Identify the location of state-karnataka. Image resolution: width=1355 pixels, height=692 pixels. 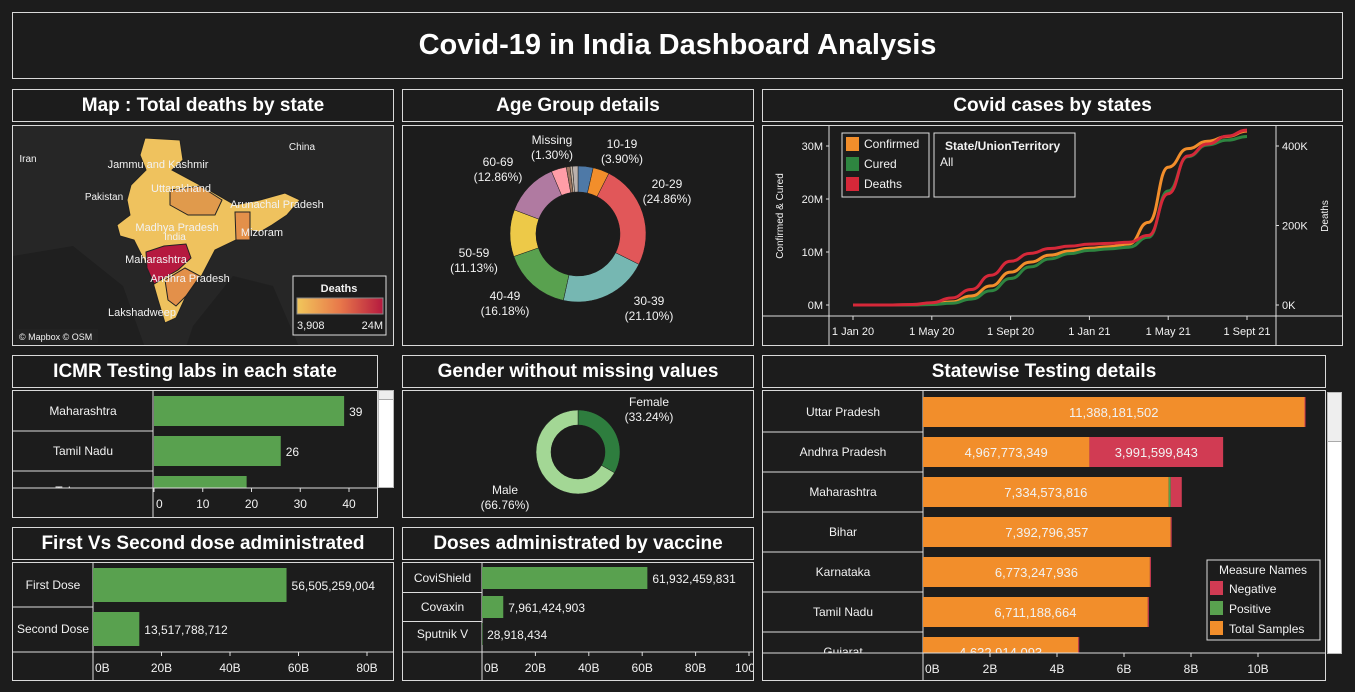
(182, 287).